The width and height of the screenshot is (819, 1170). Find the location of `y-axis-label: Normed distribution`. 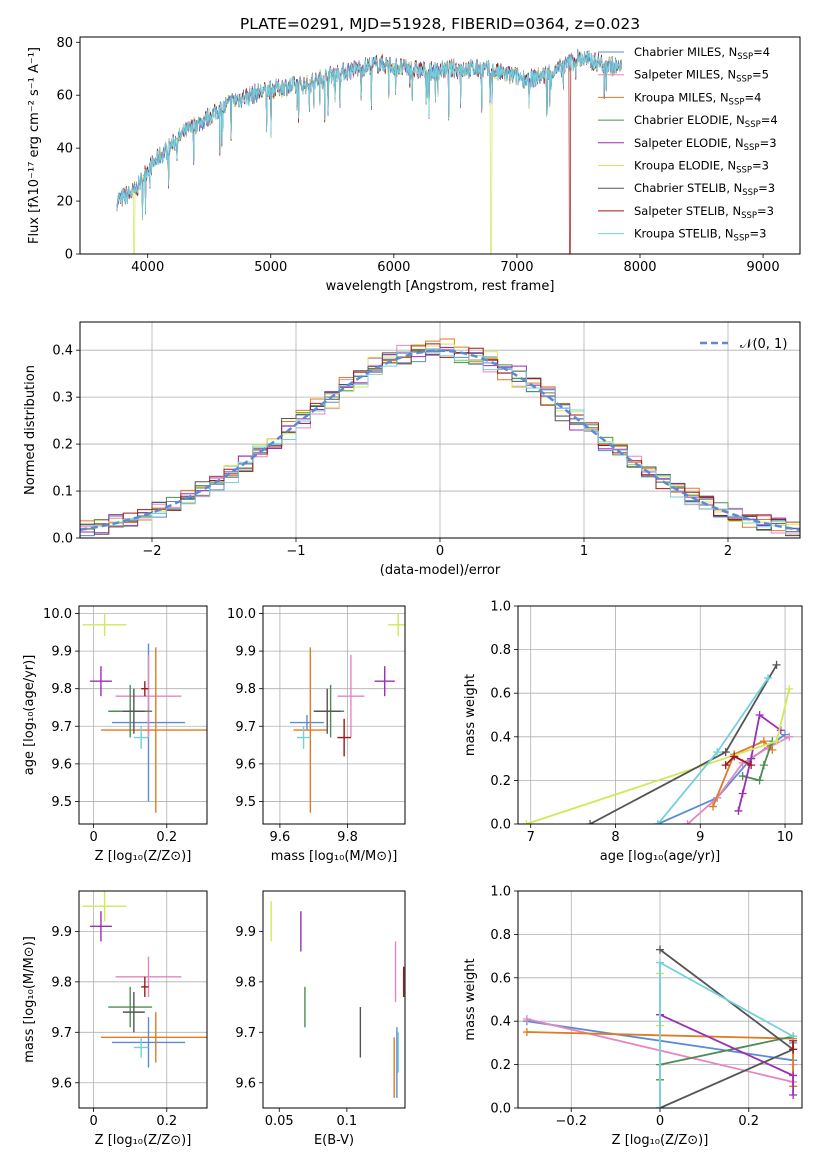

y-axis-label: Normed distribution is located at coordinates (30, 430).